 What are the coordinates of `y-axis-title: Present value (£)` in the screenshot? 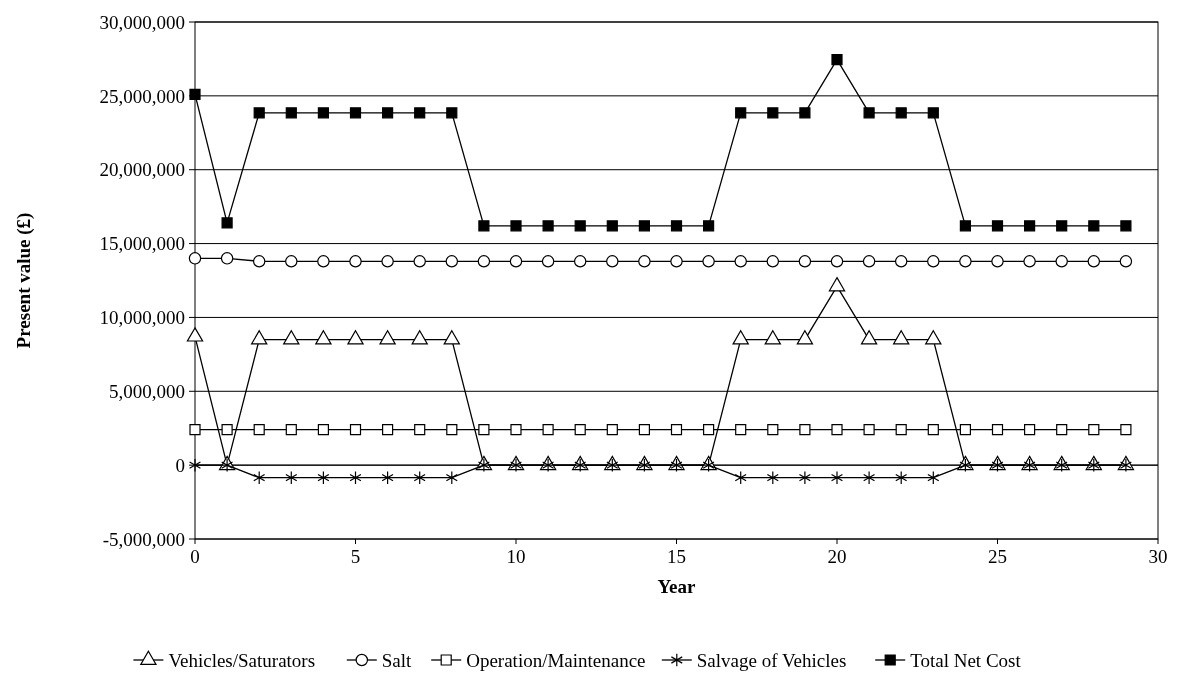 It's located at (24, 280).